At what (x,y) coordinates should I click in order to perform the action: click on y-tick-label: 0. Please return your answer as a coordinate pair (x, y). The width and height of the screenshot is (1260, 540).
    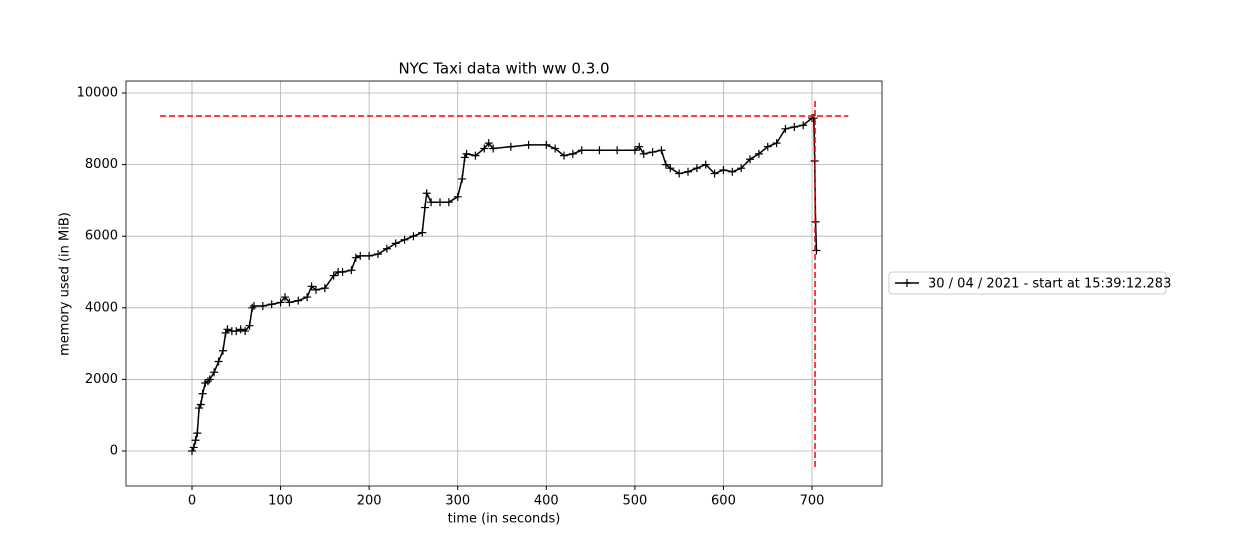
    Looking at the image, I should click on (114, 451).